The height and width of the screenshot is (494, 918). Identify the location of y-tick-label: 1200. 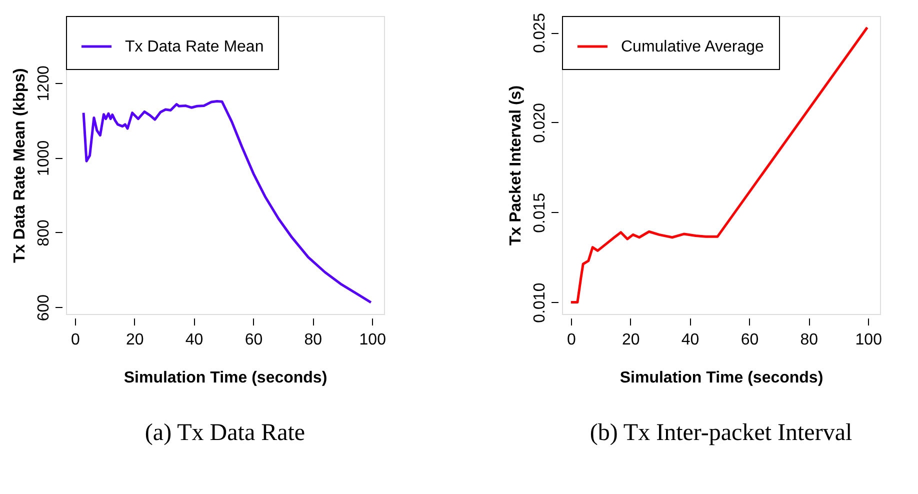
(44, 84).